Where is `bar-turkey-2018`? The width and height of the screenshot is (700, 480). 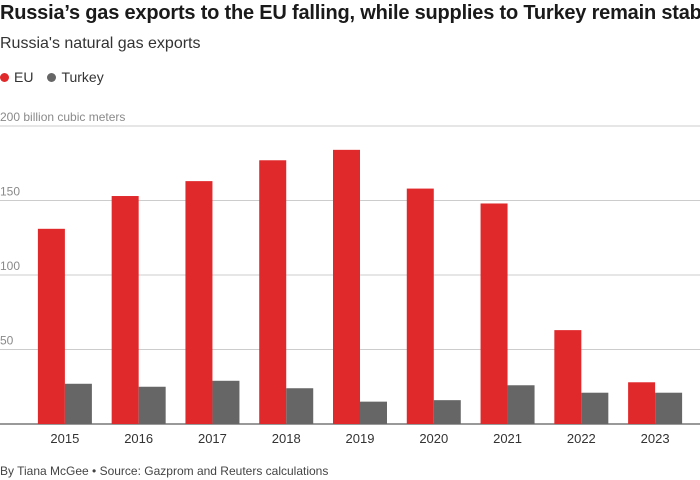
bar-turkey-2018 is located at coordinates (300, 406).